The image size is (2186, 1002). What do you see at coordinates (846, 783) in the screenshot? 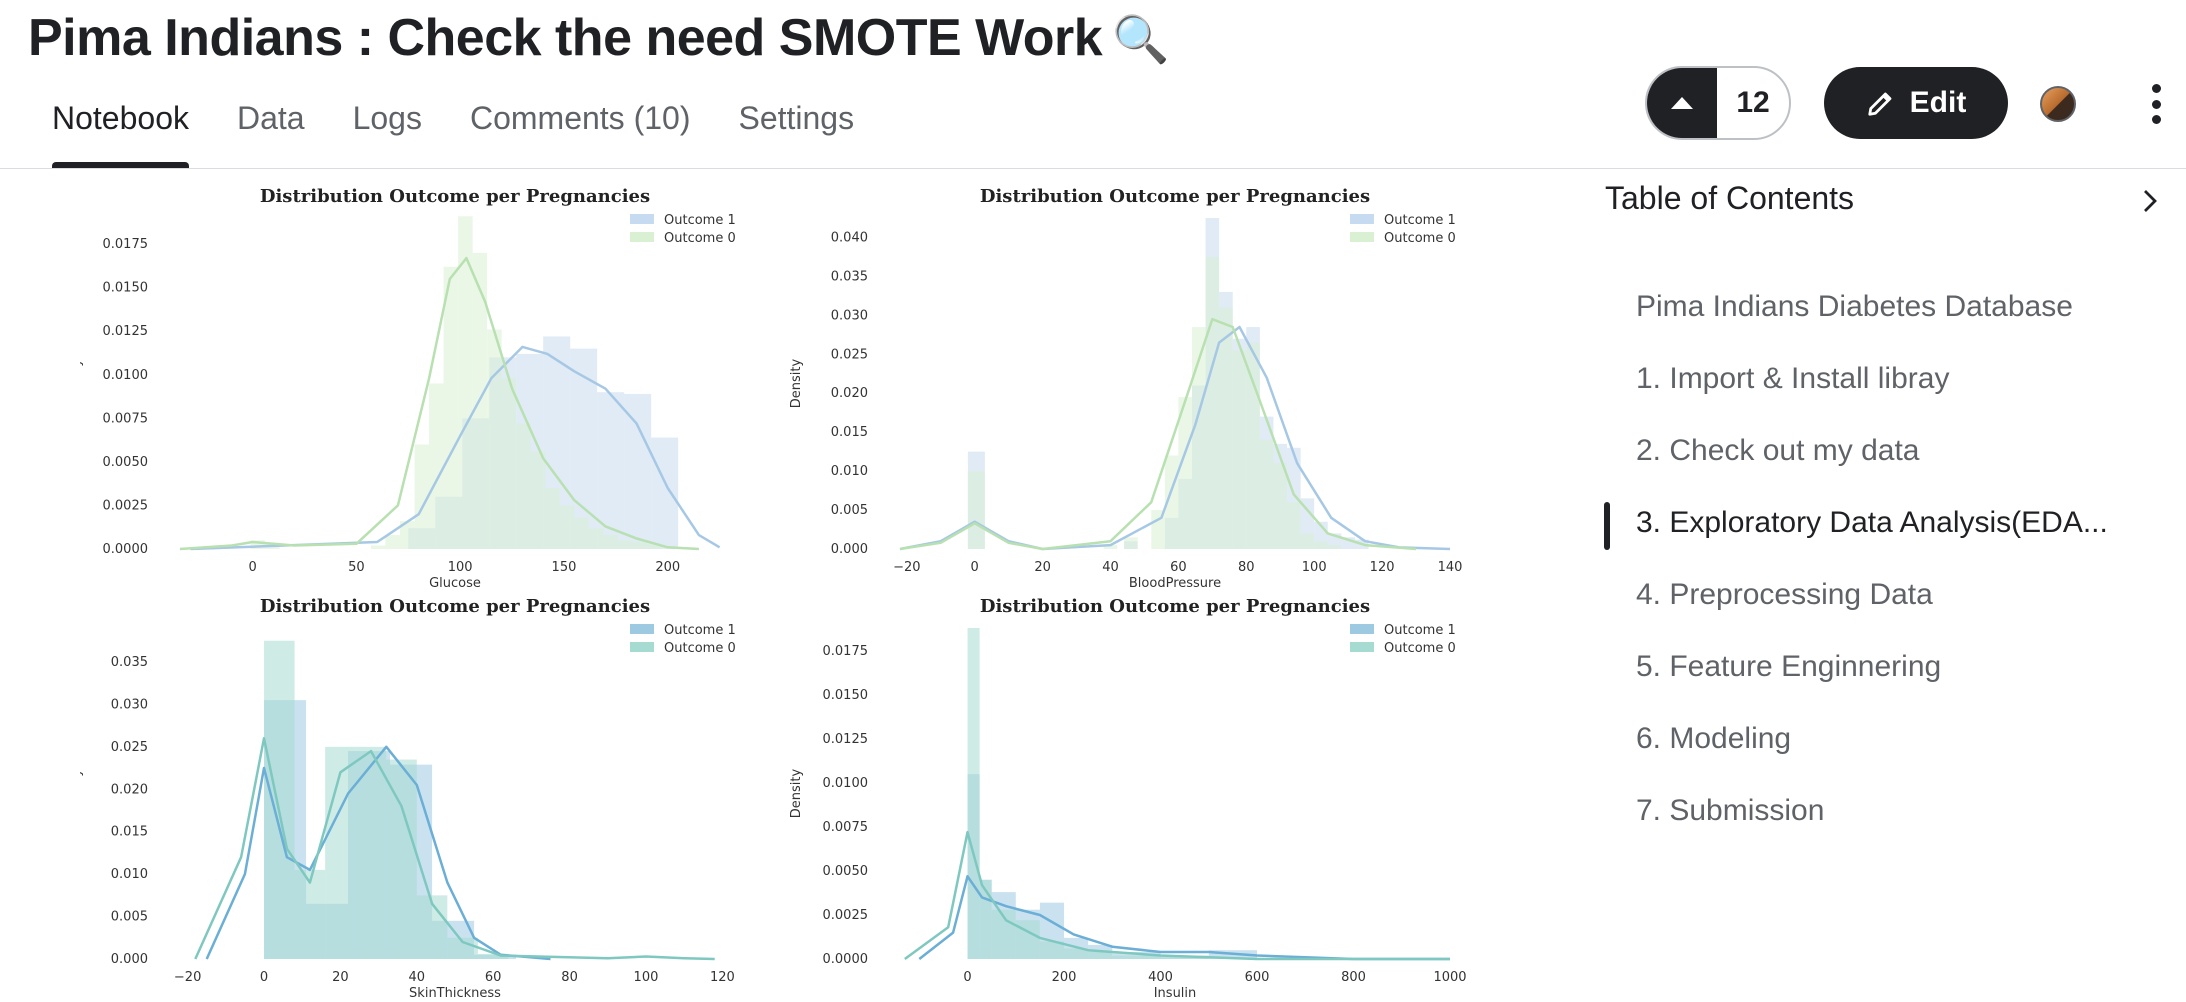
I see `y-tick-label: 0.0100` at bounding box center [846, 783].